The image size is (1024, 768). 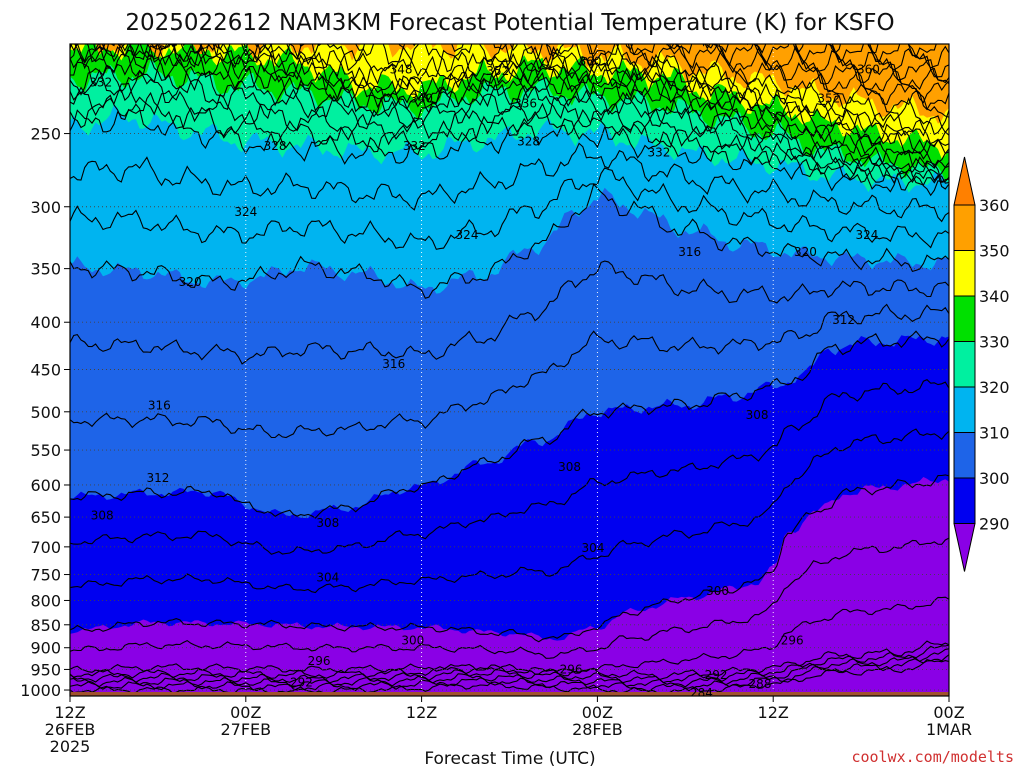 I want to click on x-tick-label: 1MAR, so click(x=949, y=729).